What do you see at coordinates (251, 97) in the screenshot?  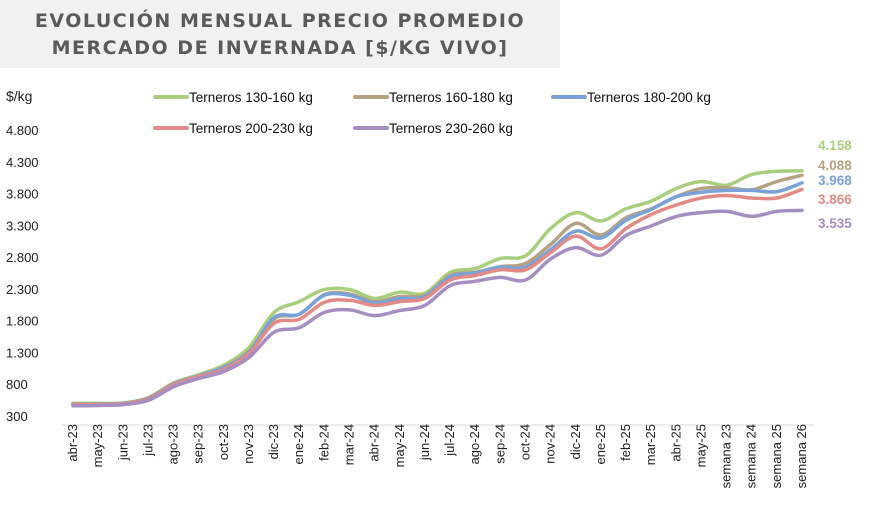 I see `legend-label-1: Terneros 130-160 kg` at bounding box center [251, 97].